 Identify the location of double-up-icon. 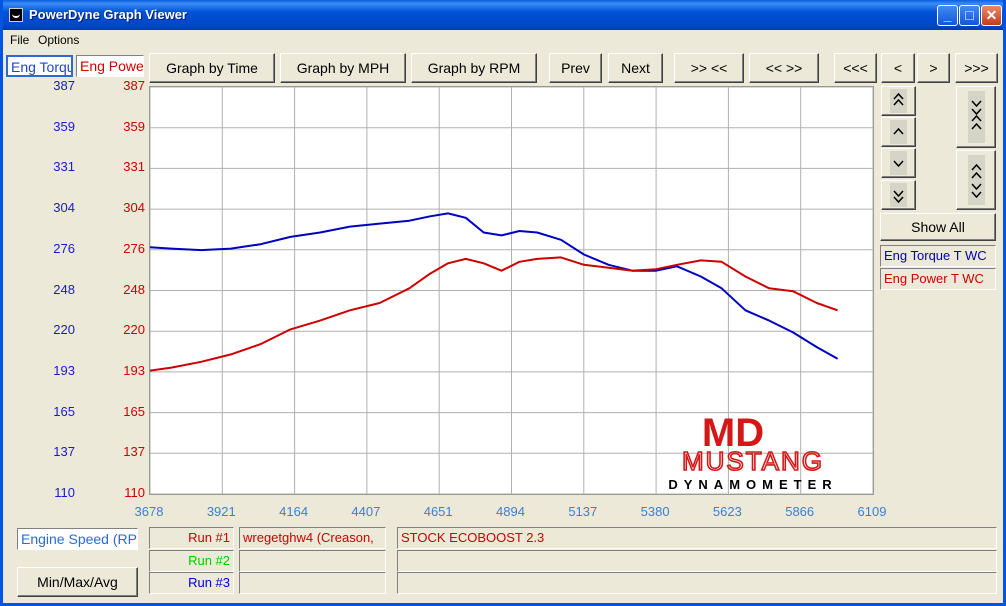
(898, 101).